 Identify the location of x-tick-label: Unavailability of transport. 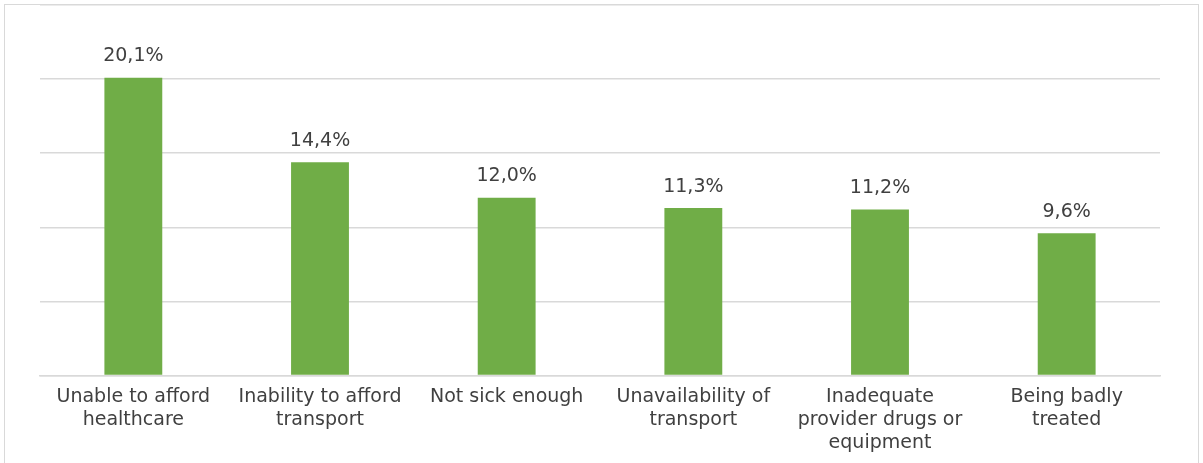
(694, 406).